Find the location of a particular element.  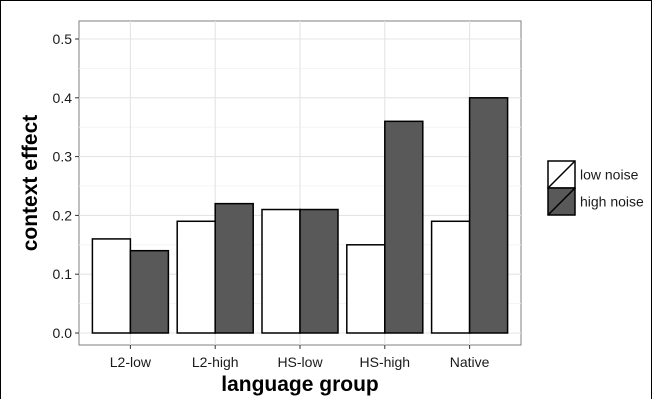

bar-low-noise-L2-low is located at coordinates (111, 286).